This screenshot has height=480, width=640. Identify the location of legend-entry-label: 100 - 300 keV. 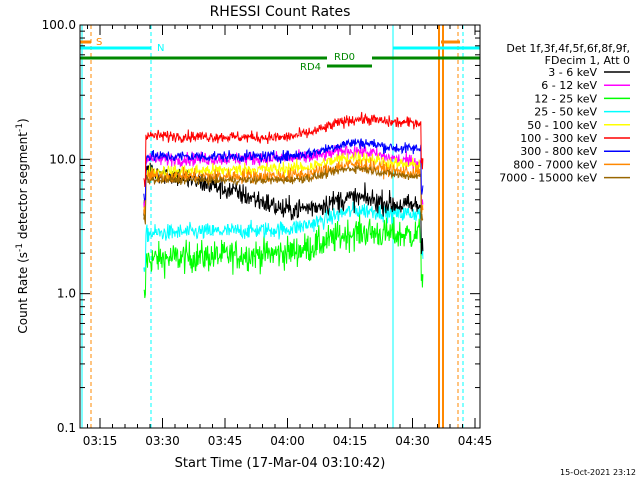
(558, 138).